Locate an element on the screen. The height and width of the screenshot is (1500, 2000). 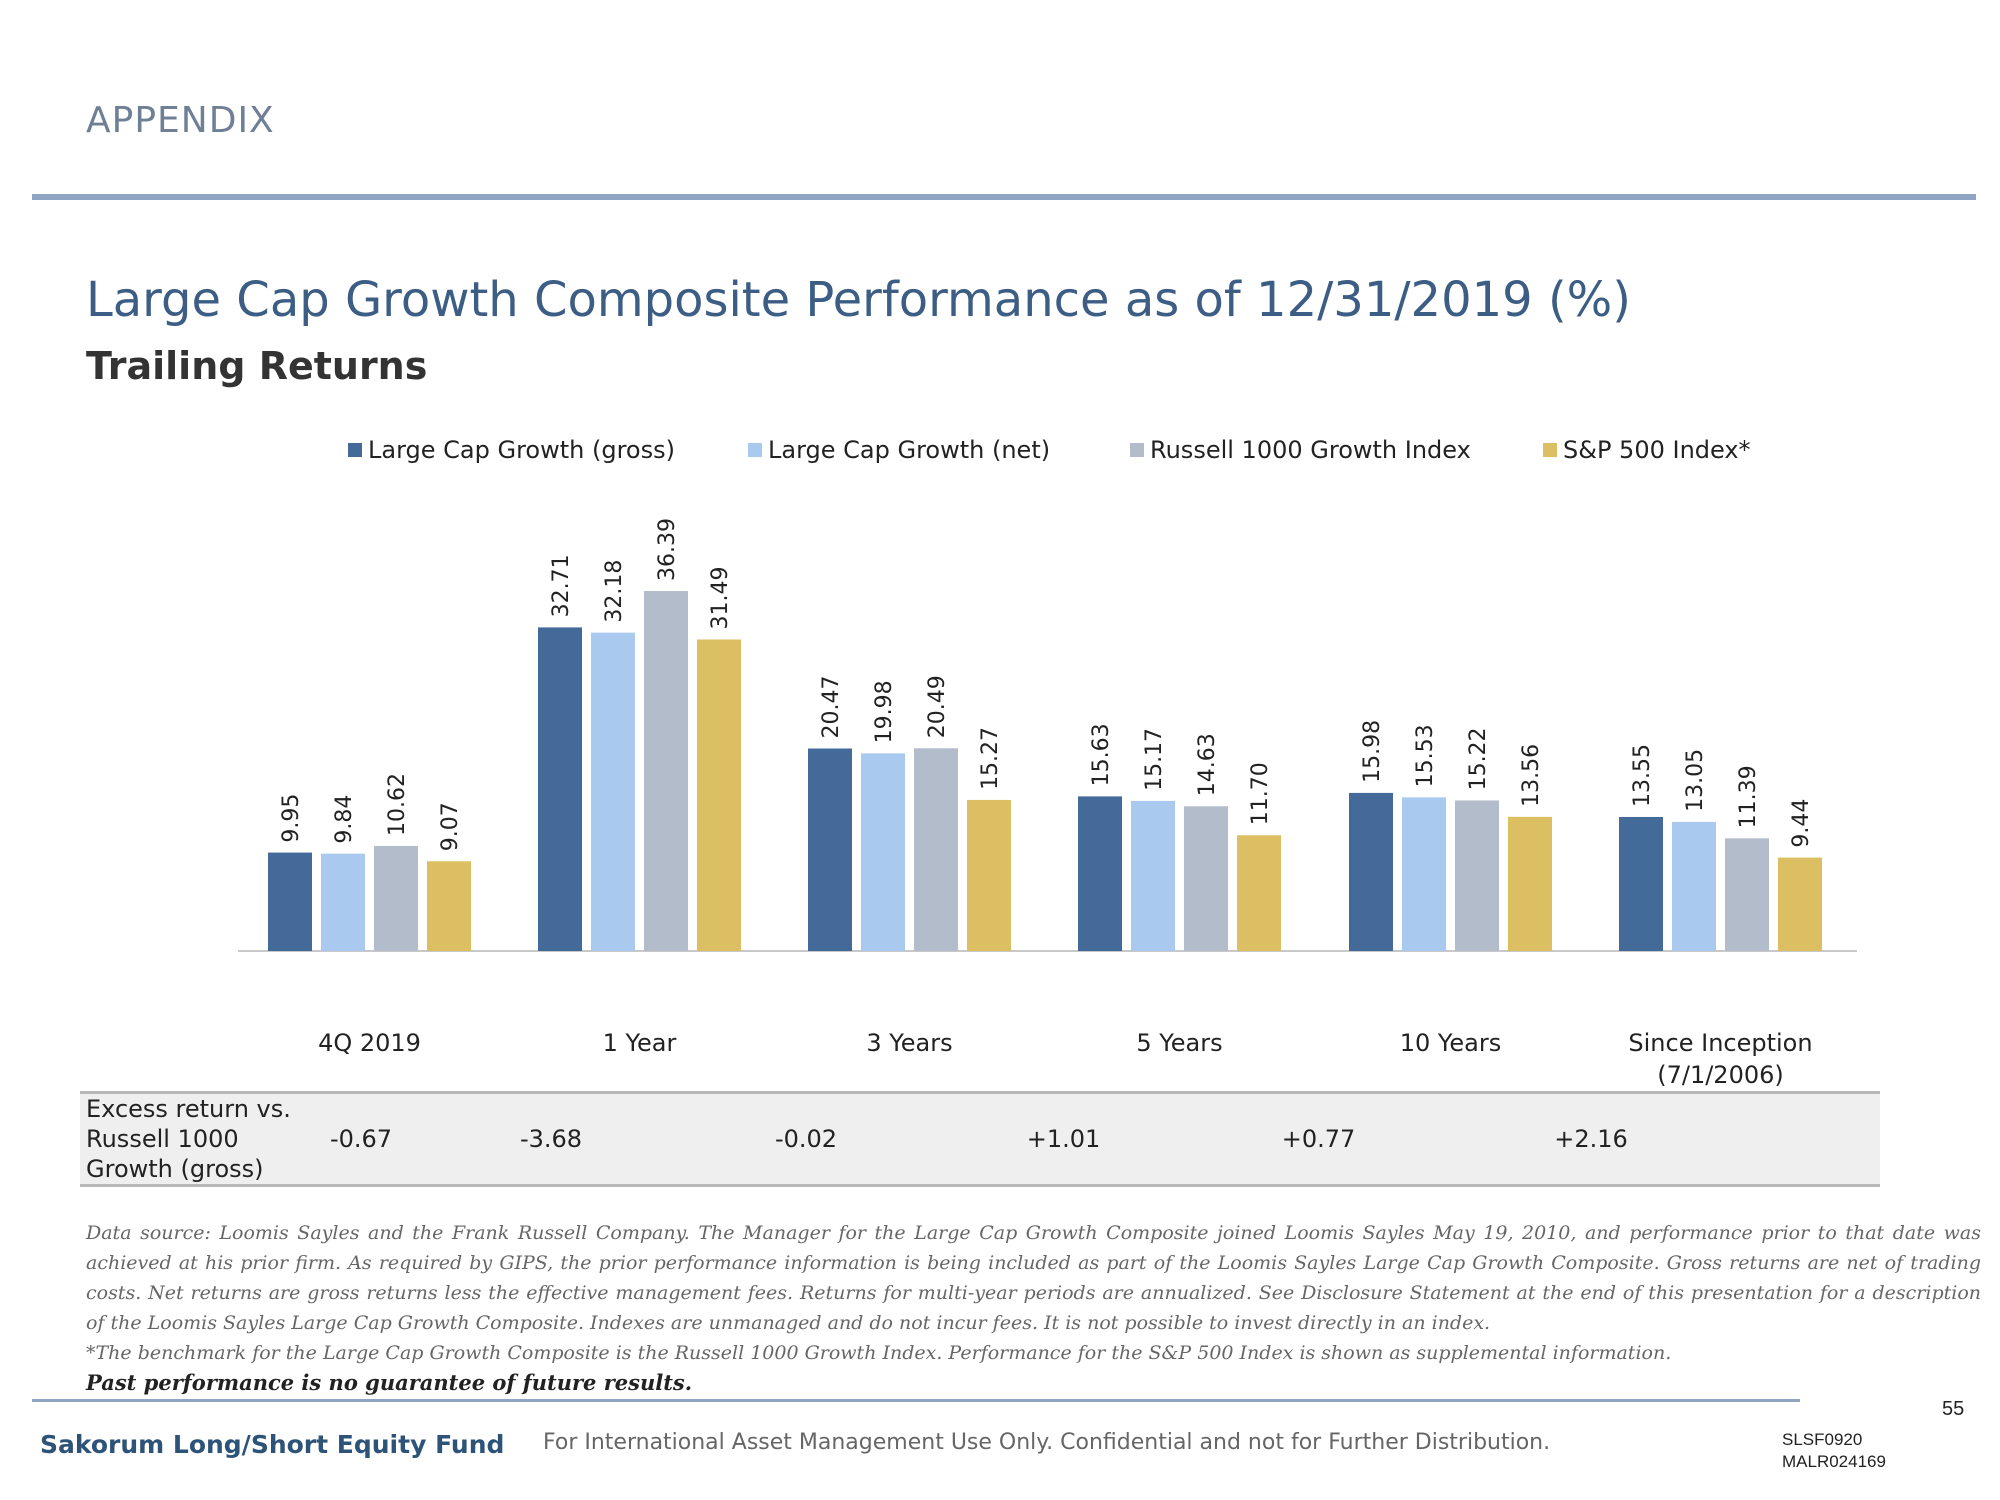
value-label-sp500-0: 9.07 is located at coordinates (450, 826).